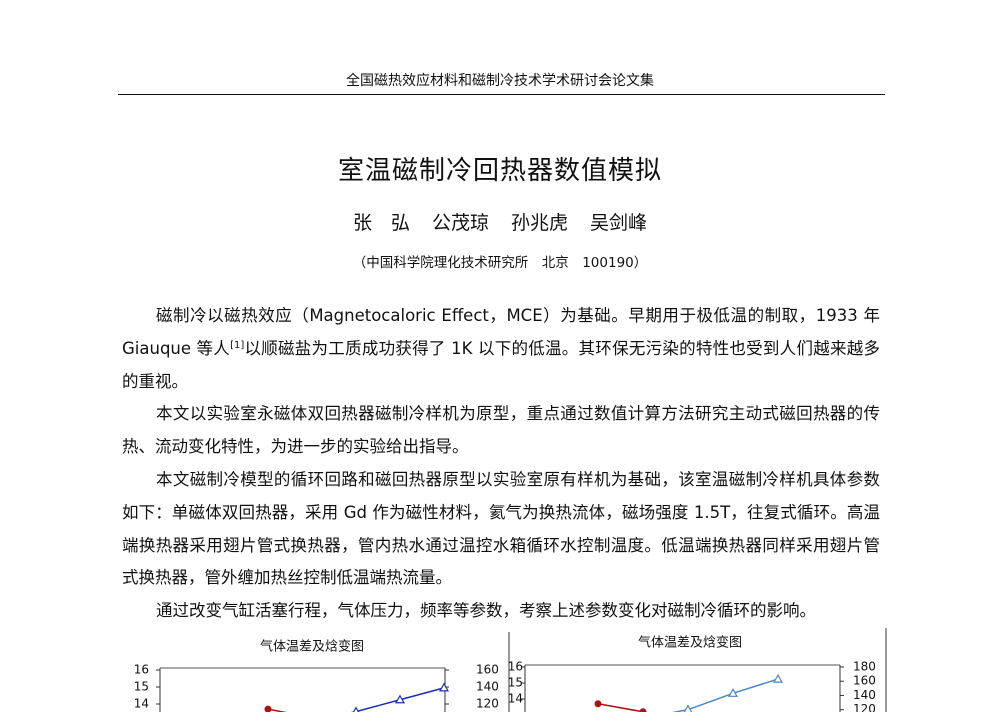 The width and height of the screenshot is (1000, 712). Describe the element at coordinates (381, 223) in the screenshot. I see `author: 张 弘` at that location.